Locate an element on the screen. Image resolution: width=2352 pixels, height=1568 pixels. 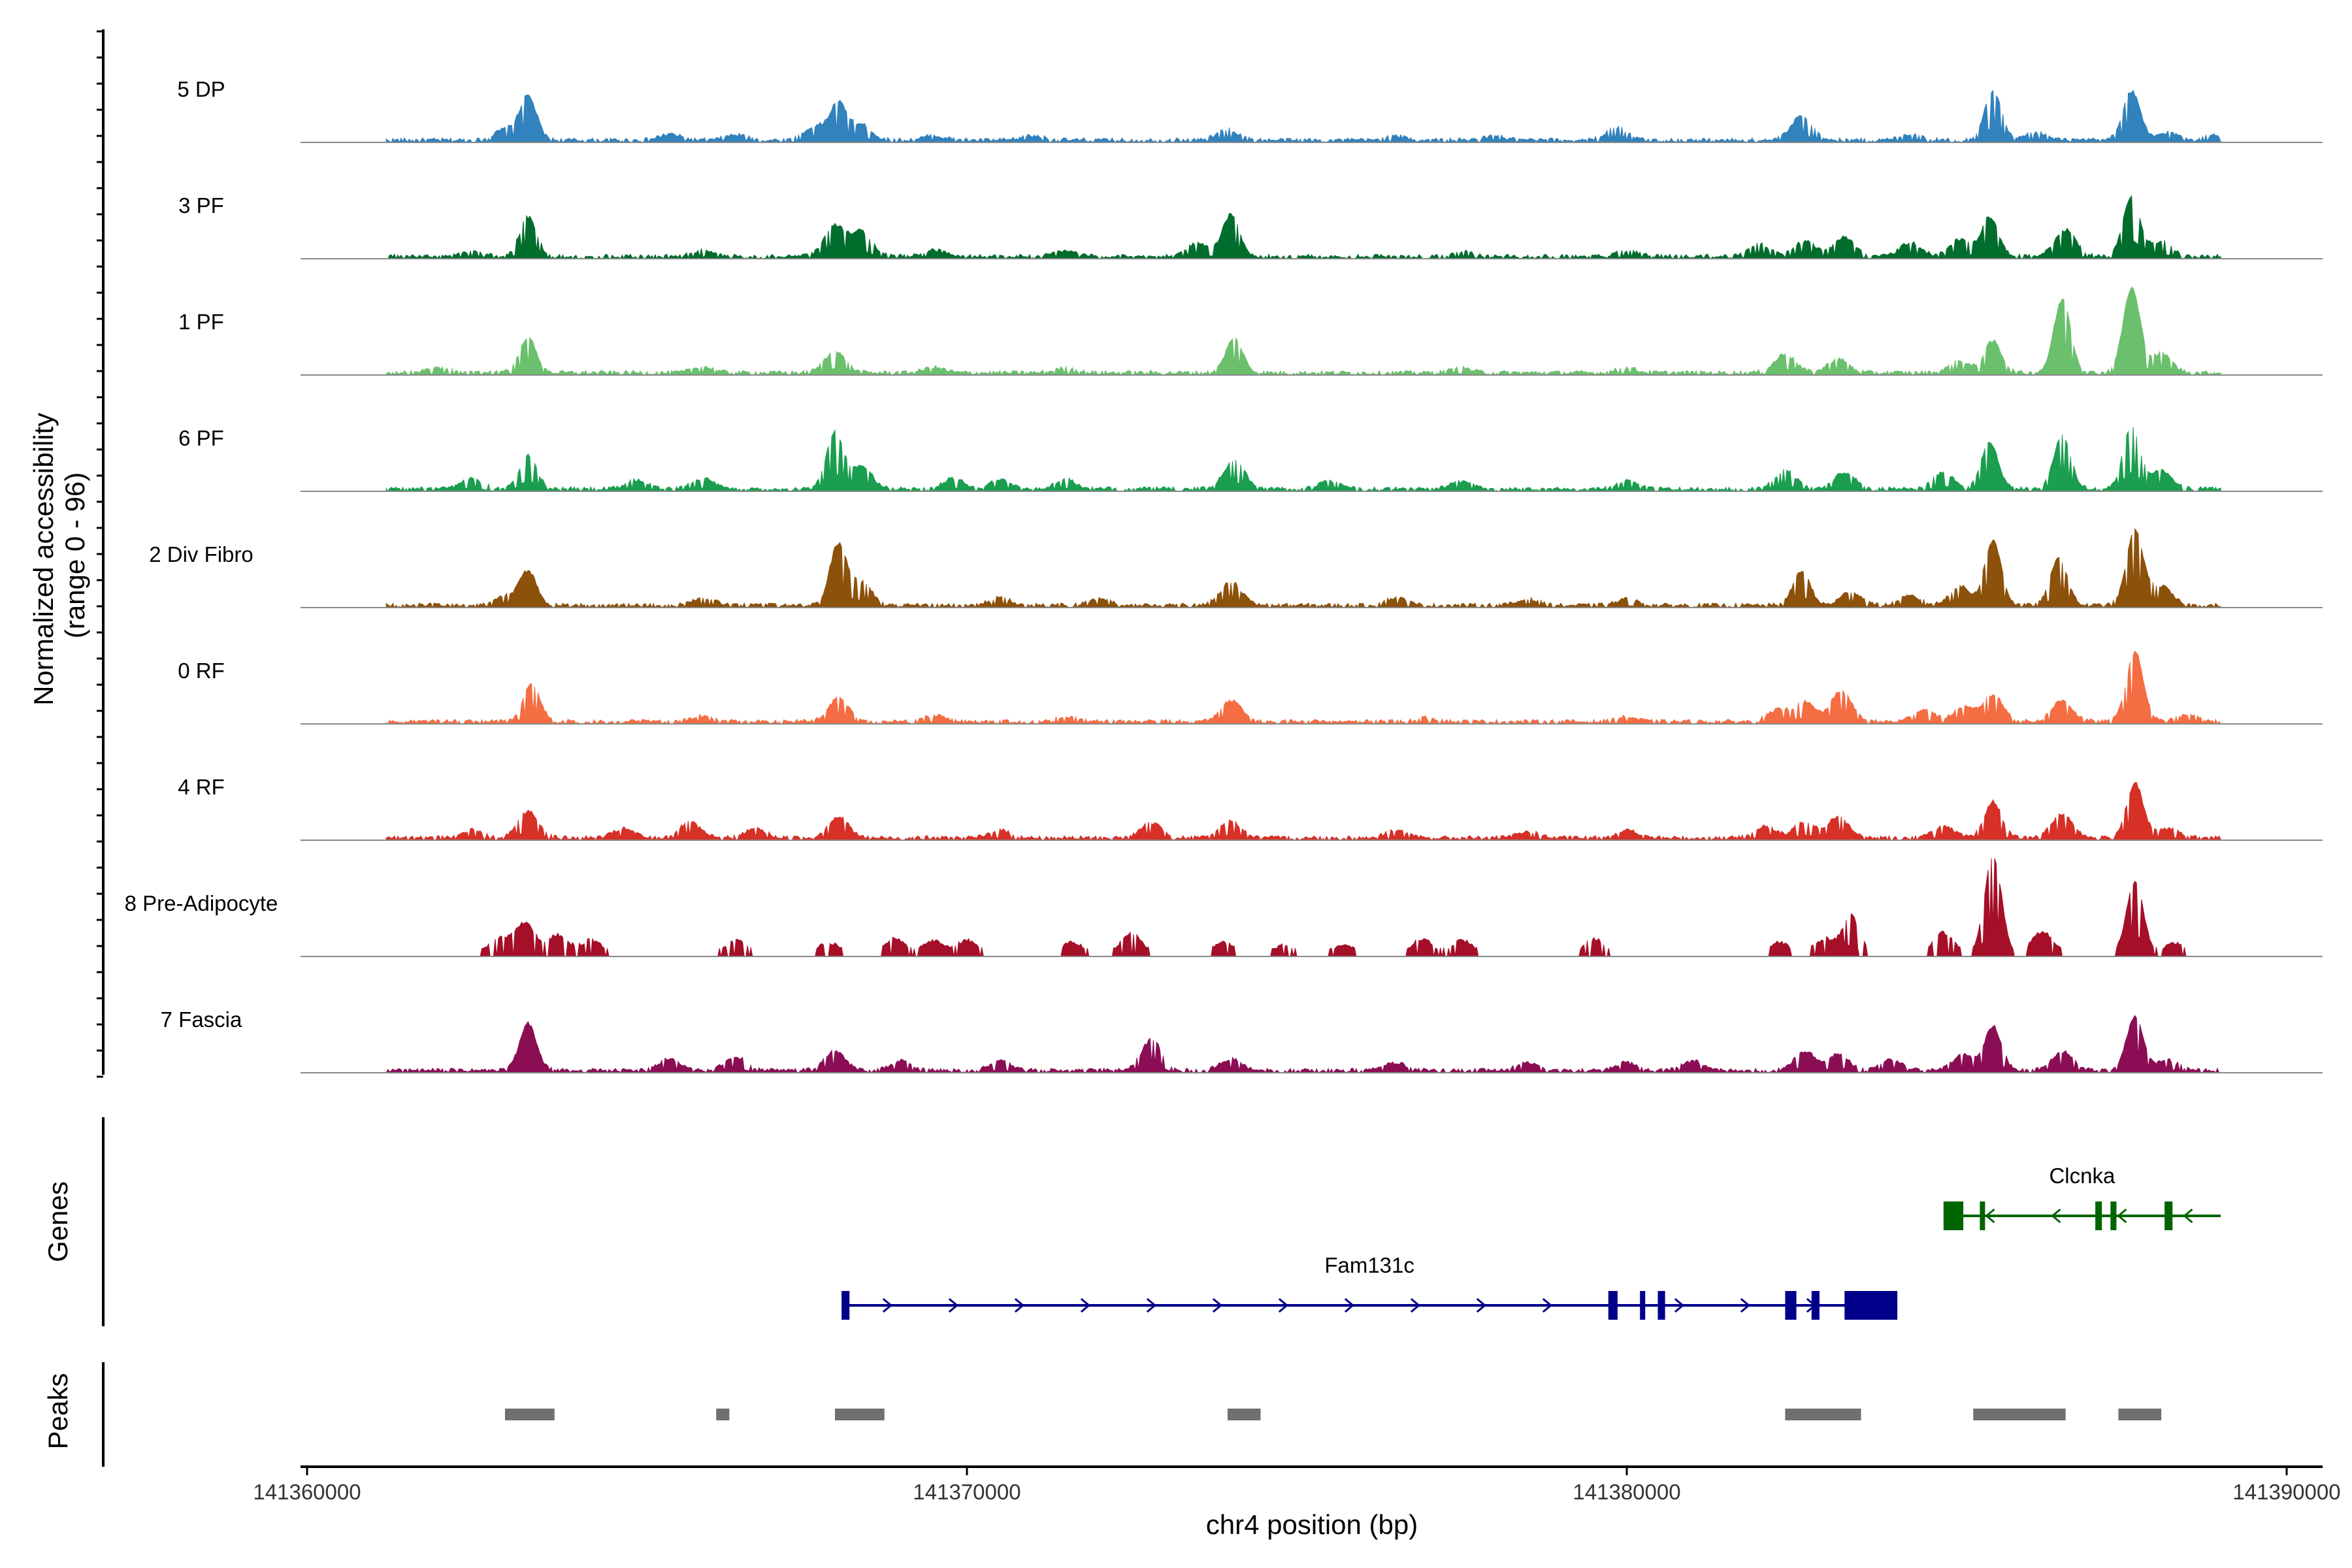
track-label-0: 5 DP is located at coordinates (201, 89).